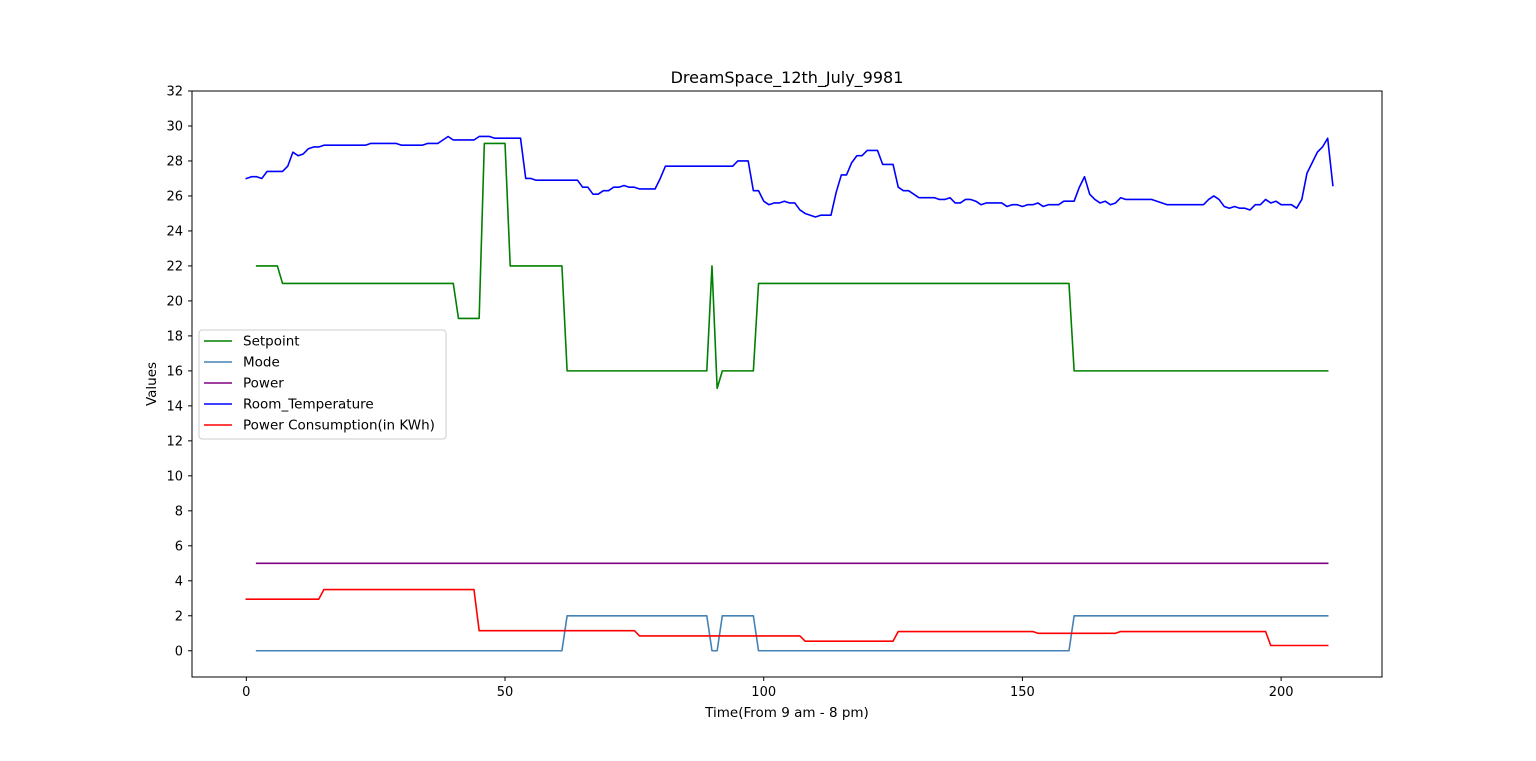 The width and height of the screenshot is (1536, 761). What do you see at coordinates (263, 384) in the screenshot?
I see `legend-label-2: Power` at bounding box center [263, 384].